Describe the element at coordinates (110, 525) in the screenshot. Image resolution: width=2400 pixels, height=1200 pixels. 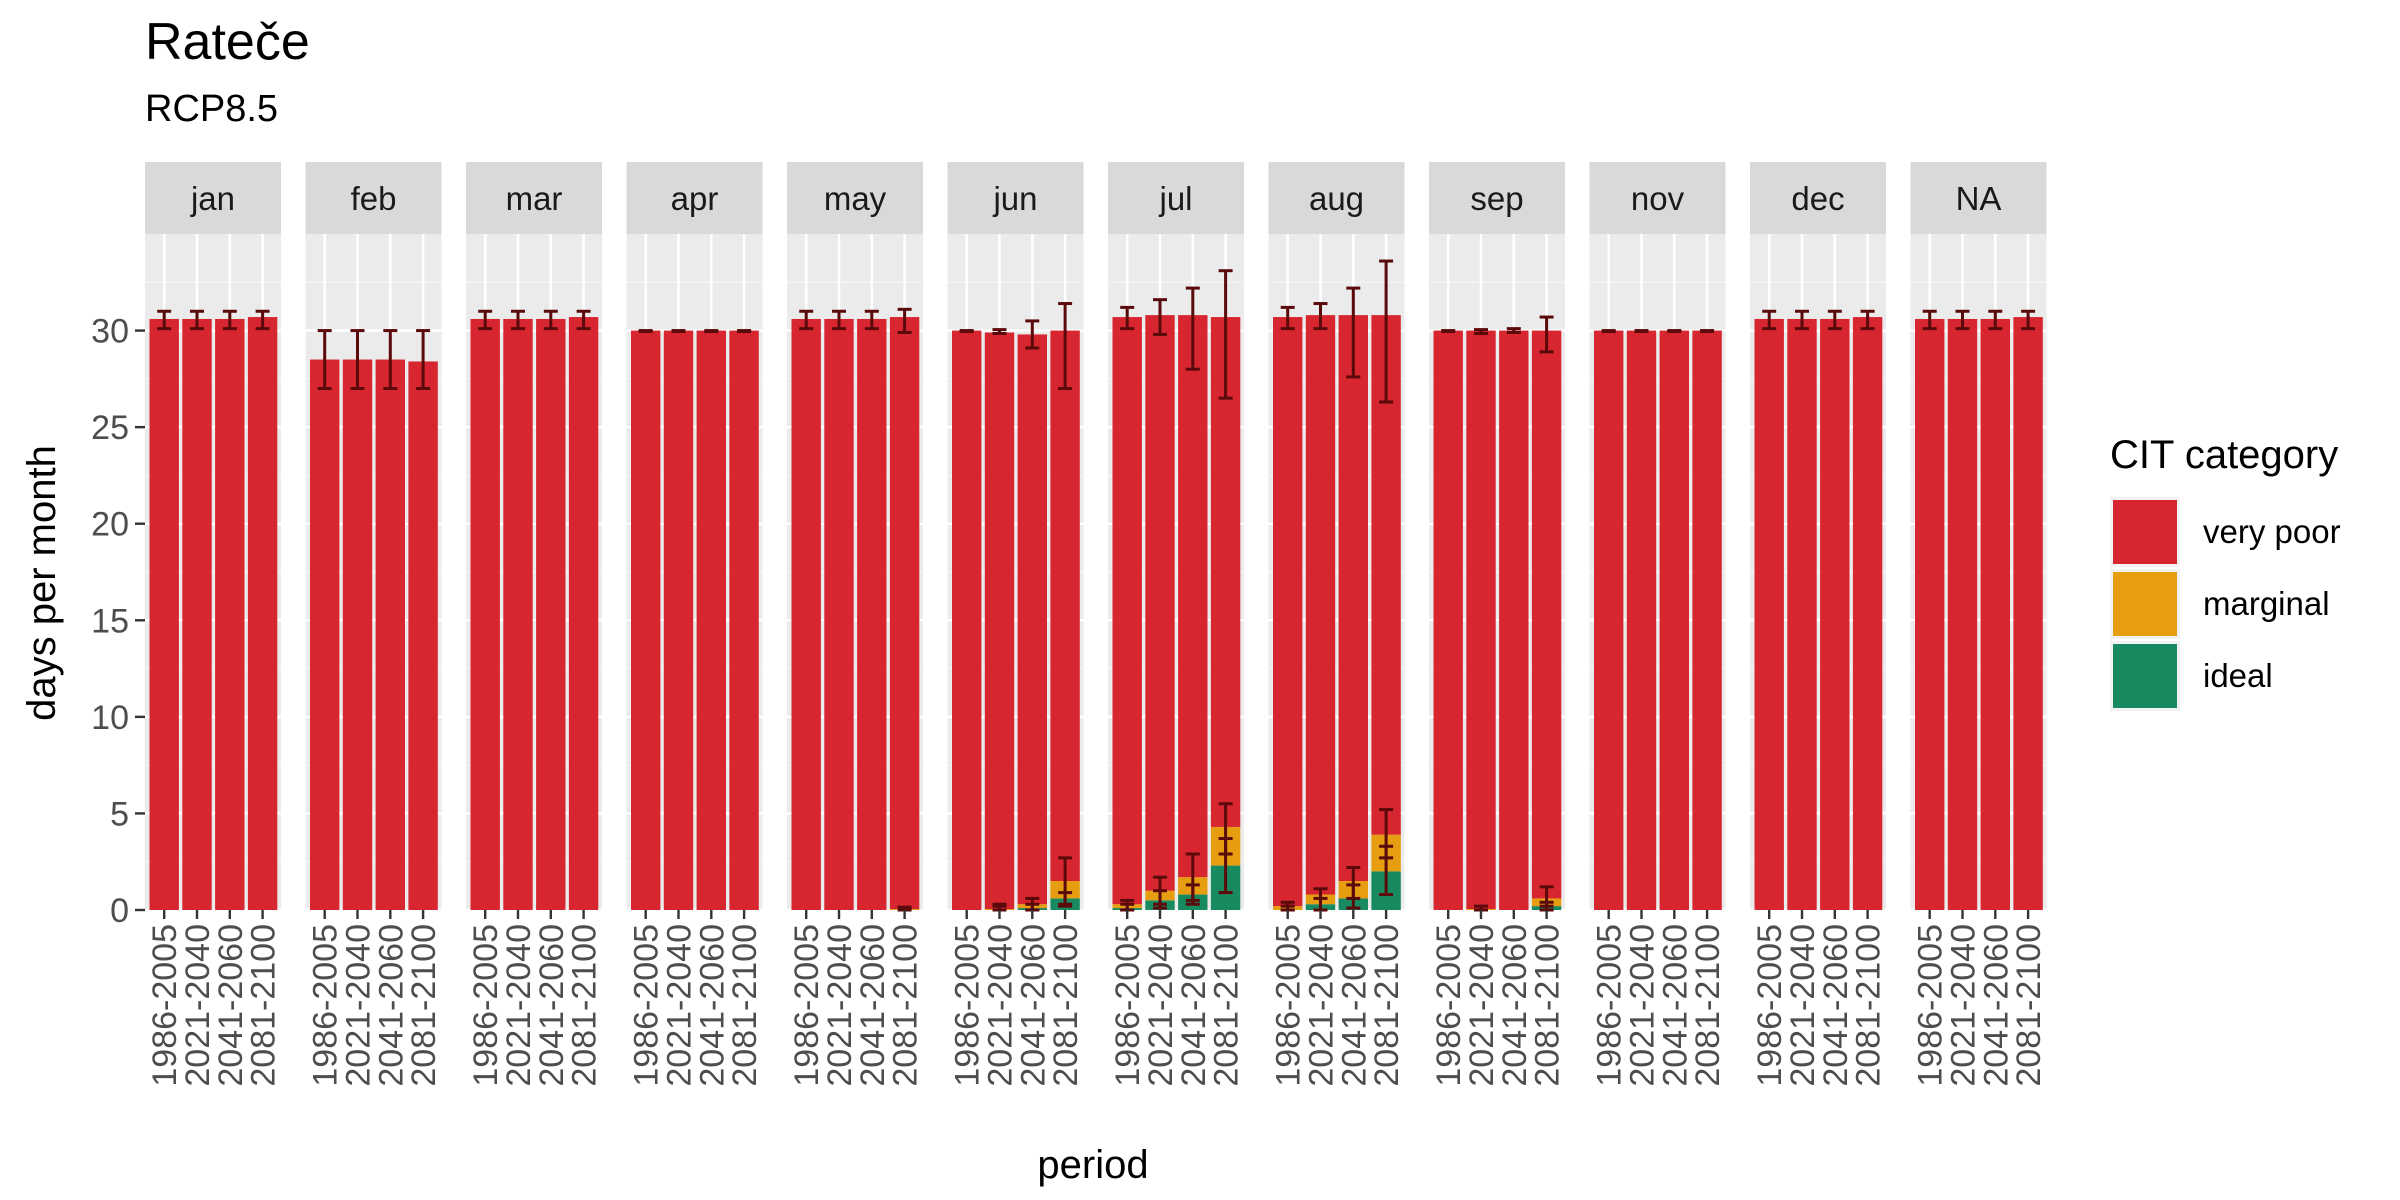
I see `y-tick-label: 20` at that location.